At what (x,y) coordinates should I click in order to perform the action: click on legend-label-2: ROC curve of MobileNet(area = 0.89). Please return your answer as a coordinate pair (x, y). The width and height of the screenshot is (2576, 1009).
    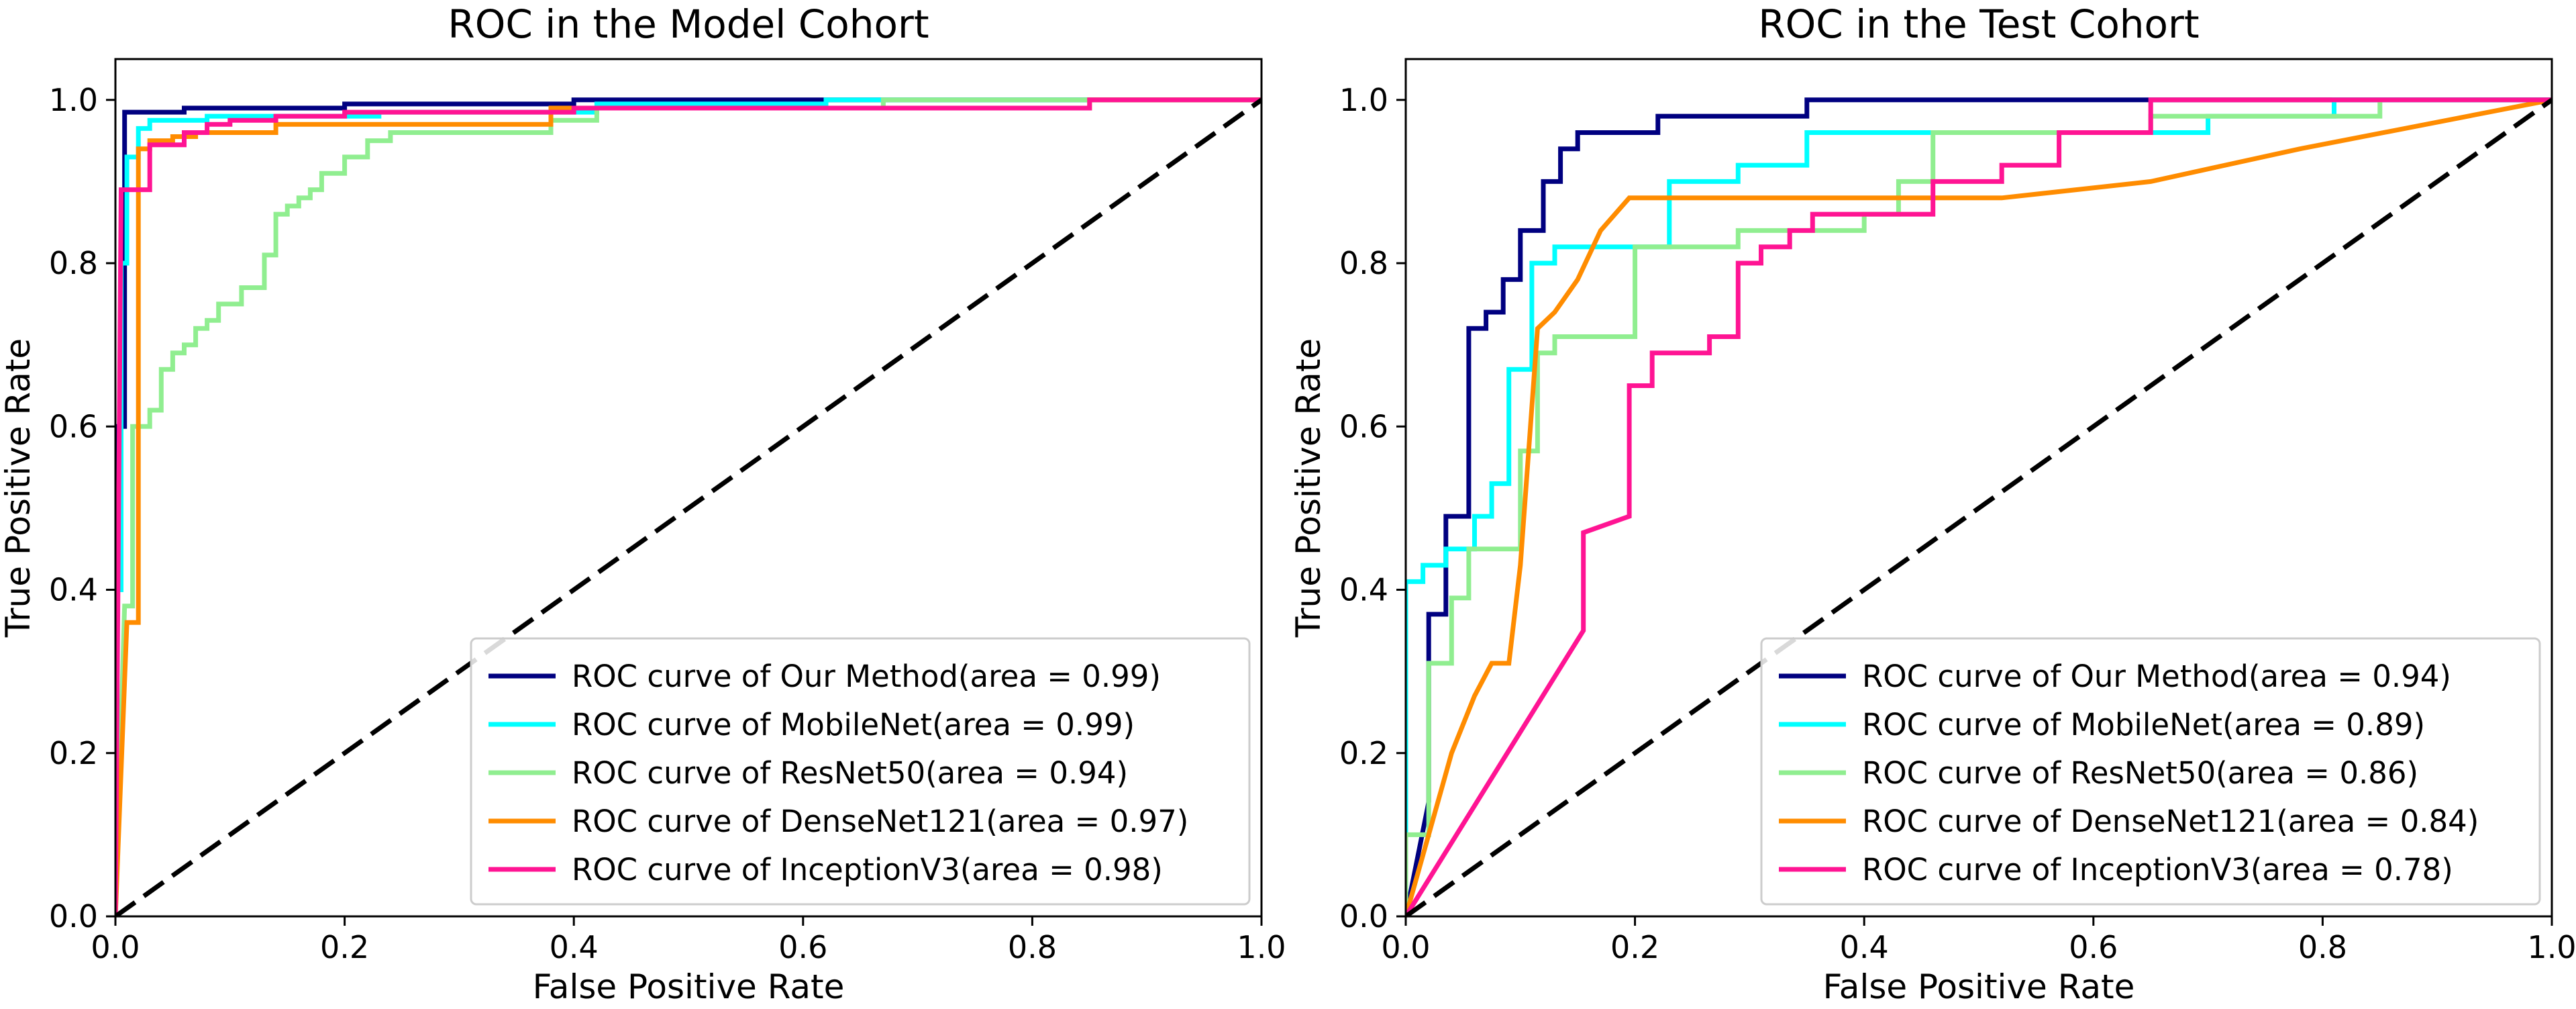
    Looking at the image, I should click on (2143, 725).